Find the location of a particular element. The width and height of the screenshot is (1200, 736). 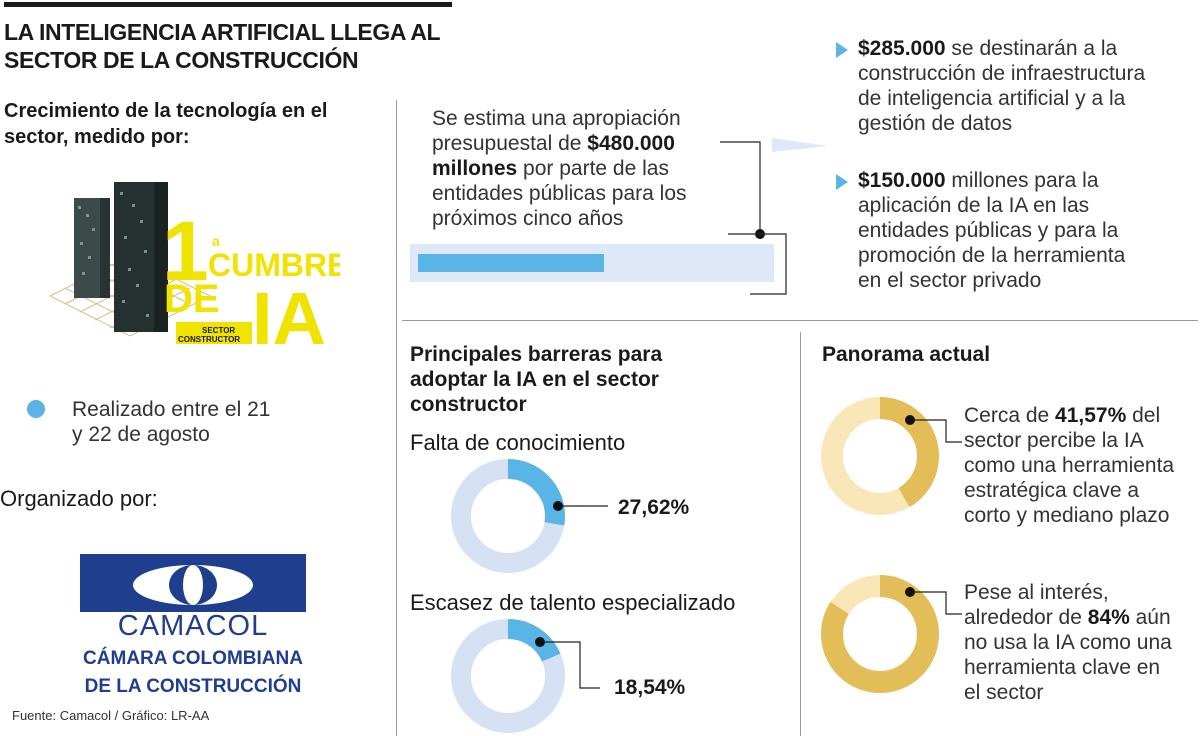

barrier-2-value: 18,54% is located at coordinates (650, 687).